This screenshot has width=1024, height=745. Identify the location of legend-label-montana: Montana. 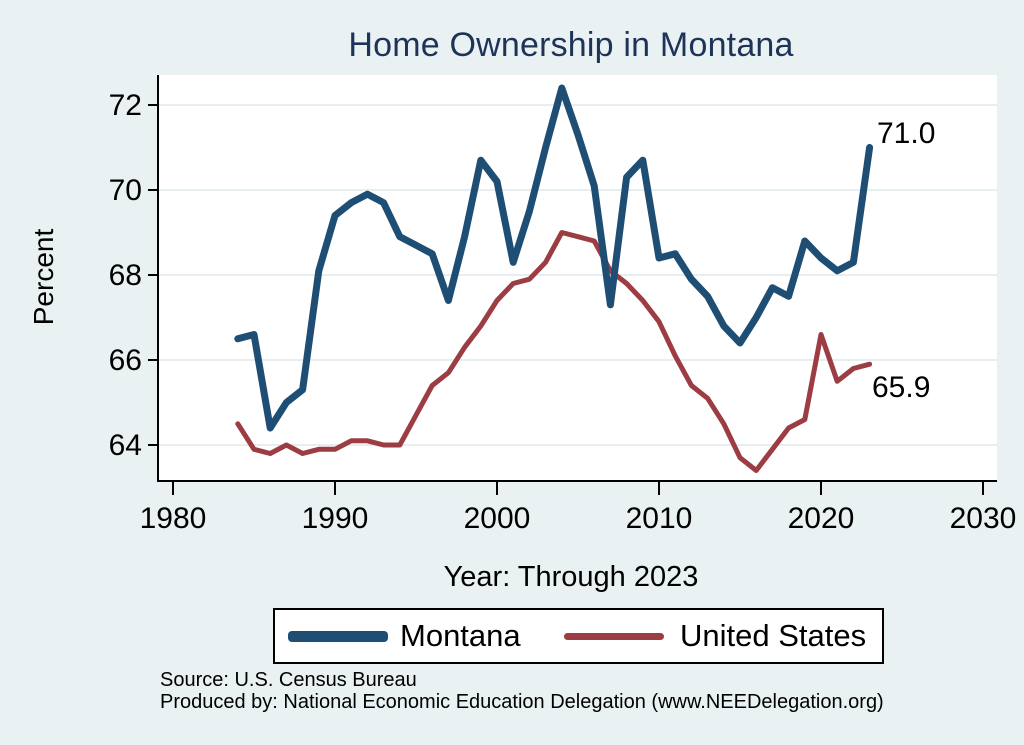
(460, 635).